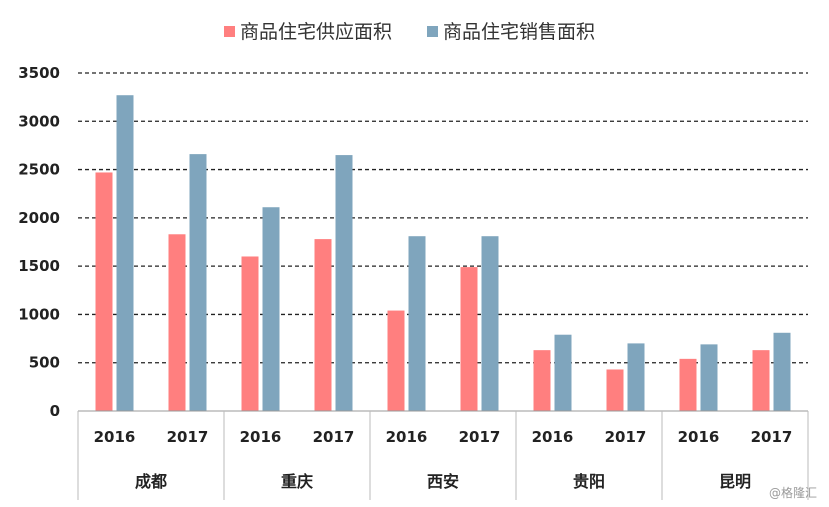 This screenshot has width=829, height=507. I want to click on watermark: @格隆汇, so click(793, 492).